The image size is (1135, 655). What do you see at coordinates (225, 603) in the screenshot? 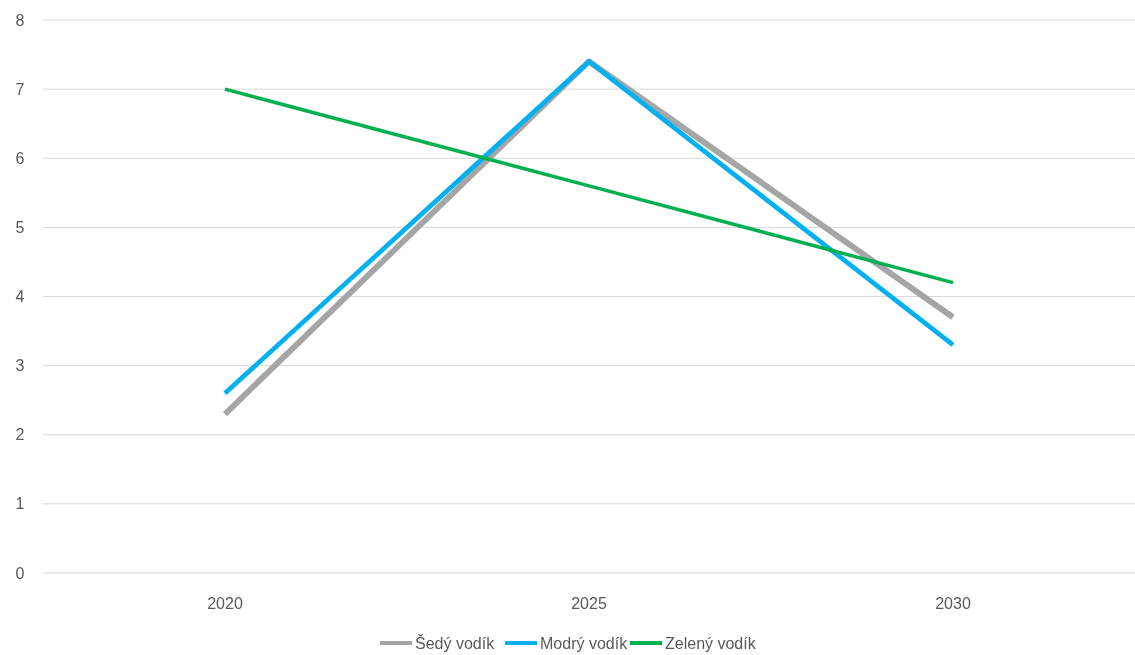
I see `x-tick-label: 2020` at bounding box center [225, 603].